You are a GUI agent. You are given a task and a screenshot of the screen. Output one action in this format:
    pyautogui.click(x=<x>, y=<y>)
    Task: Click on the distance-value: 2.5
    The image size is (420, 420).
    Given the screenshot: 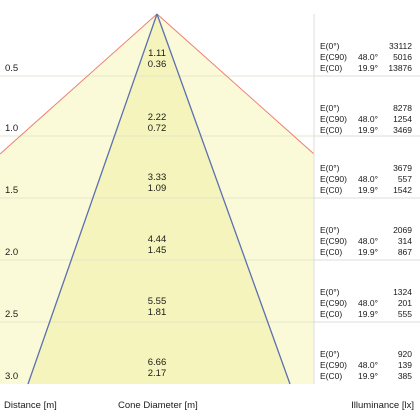 What is the action you would take?
    pyautogui.click(x=11, y=314)
    